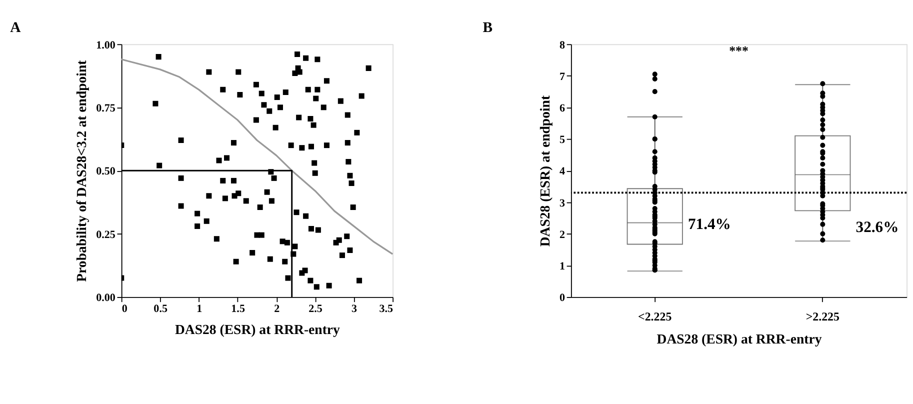 This screenshot has height=404, width=913. Describe the element at coordinates (562, 298) in the screenshot. I see `y-tick-label: 0` at that location.